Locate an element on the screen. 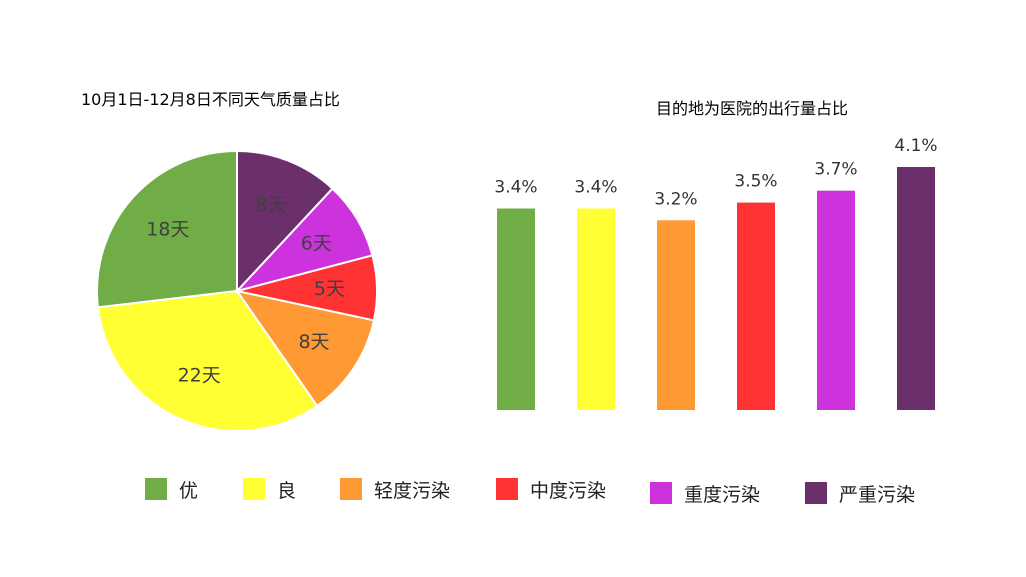  pie-slice-light-pollution is located at coordinates (305, 348).